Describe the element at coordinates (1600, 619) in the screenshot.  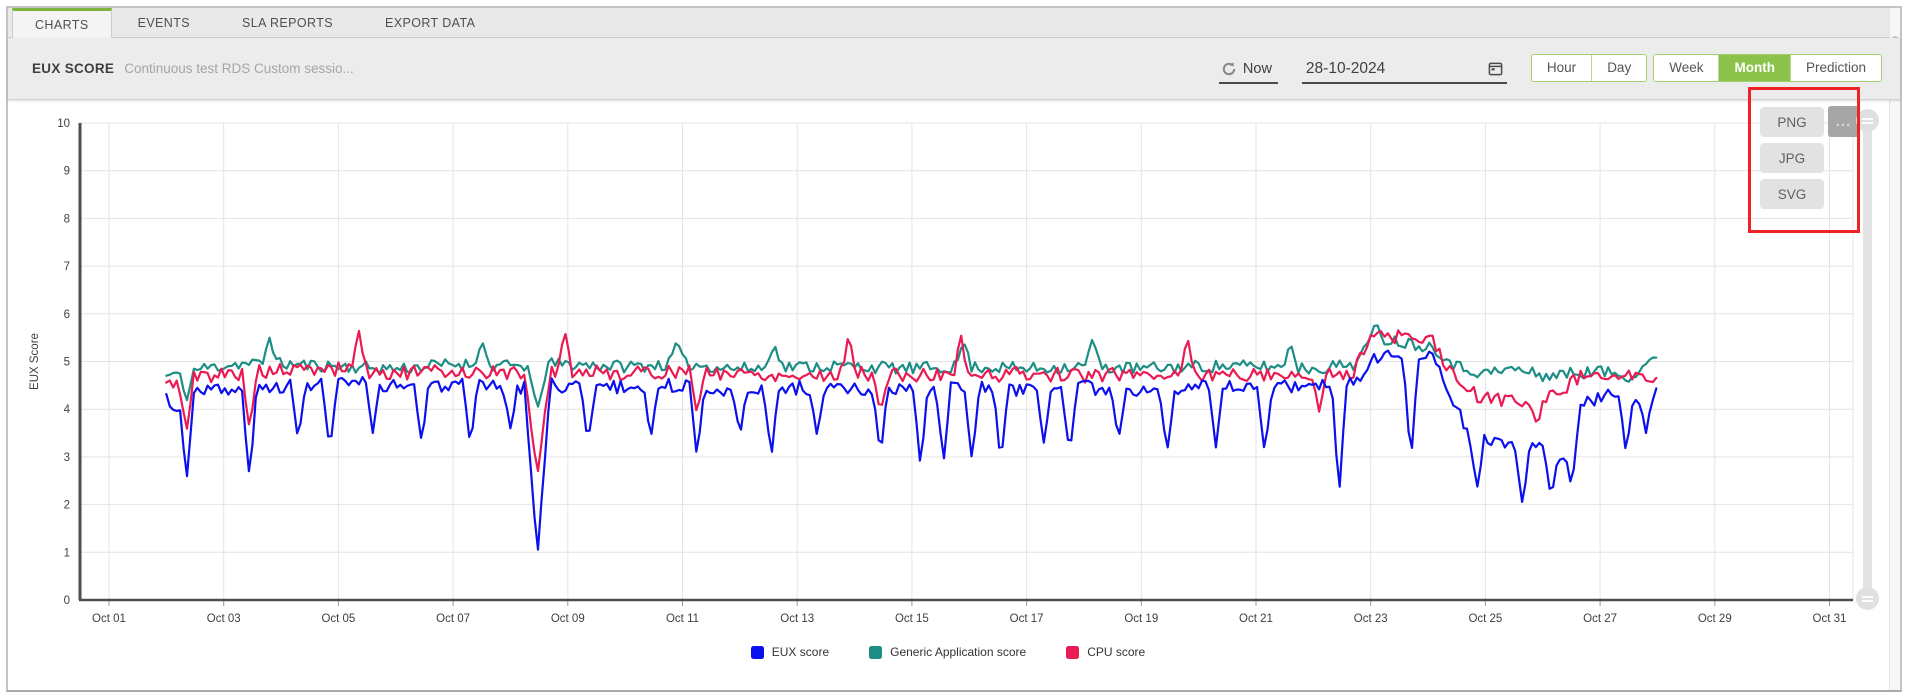
I see `svg-text: Oct 27` at that location.